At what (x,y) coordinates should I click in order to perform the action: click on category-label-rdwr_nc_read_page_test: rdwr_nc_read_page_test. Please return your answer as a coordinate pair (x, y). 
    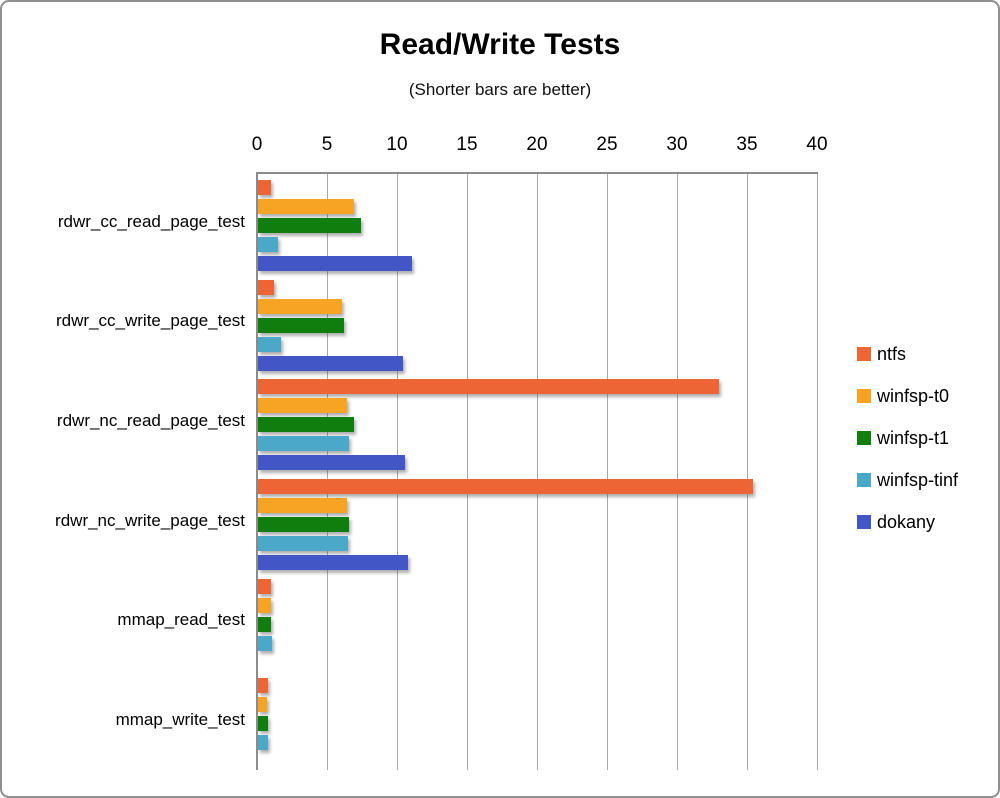
    Looking at the image, I should click on (150, 421).